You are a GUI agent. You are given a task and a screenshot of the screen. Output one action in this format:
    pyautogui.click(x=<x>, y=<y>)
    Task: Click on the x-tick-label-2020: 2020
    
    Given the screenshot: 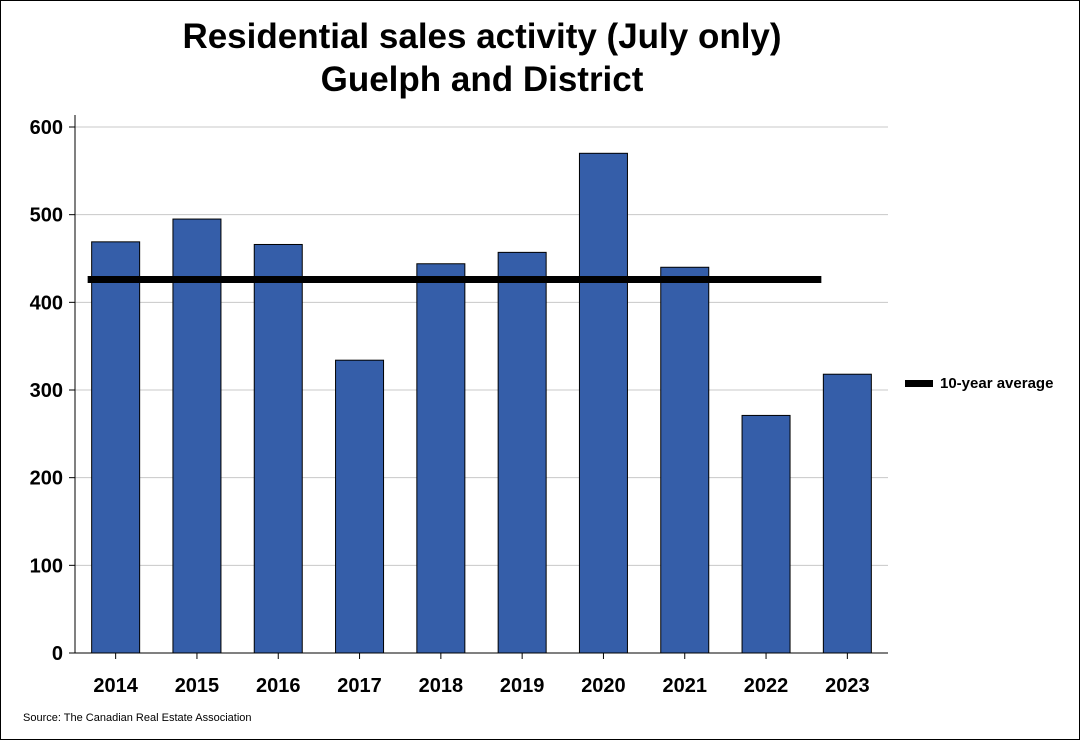 What is the action you would take?
    pyautogui.click(x=603, y=686)
    